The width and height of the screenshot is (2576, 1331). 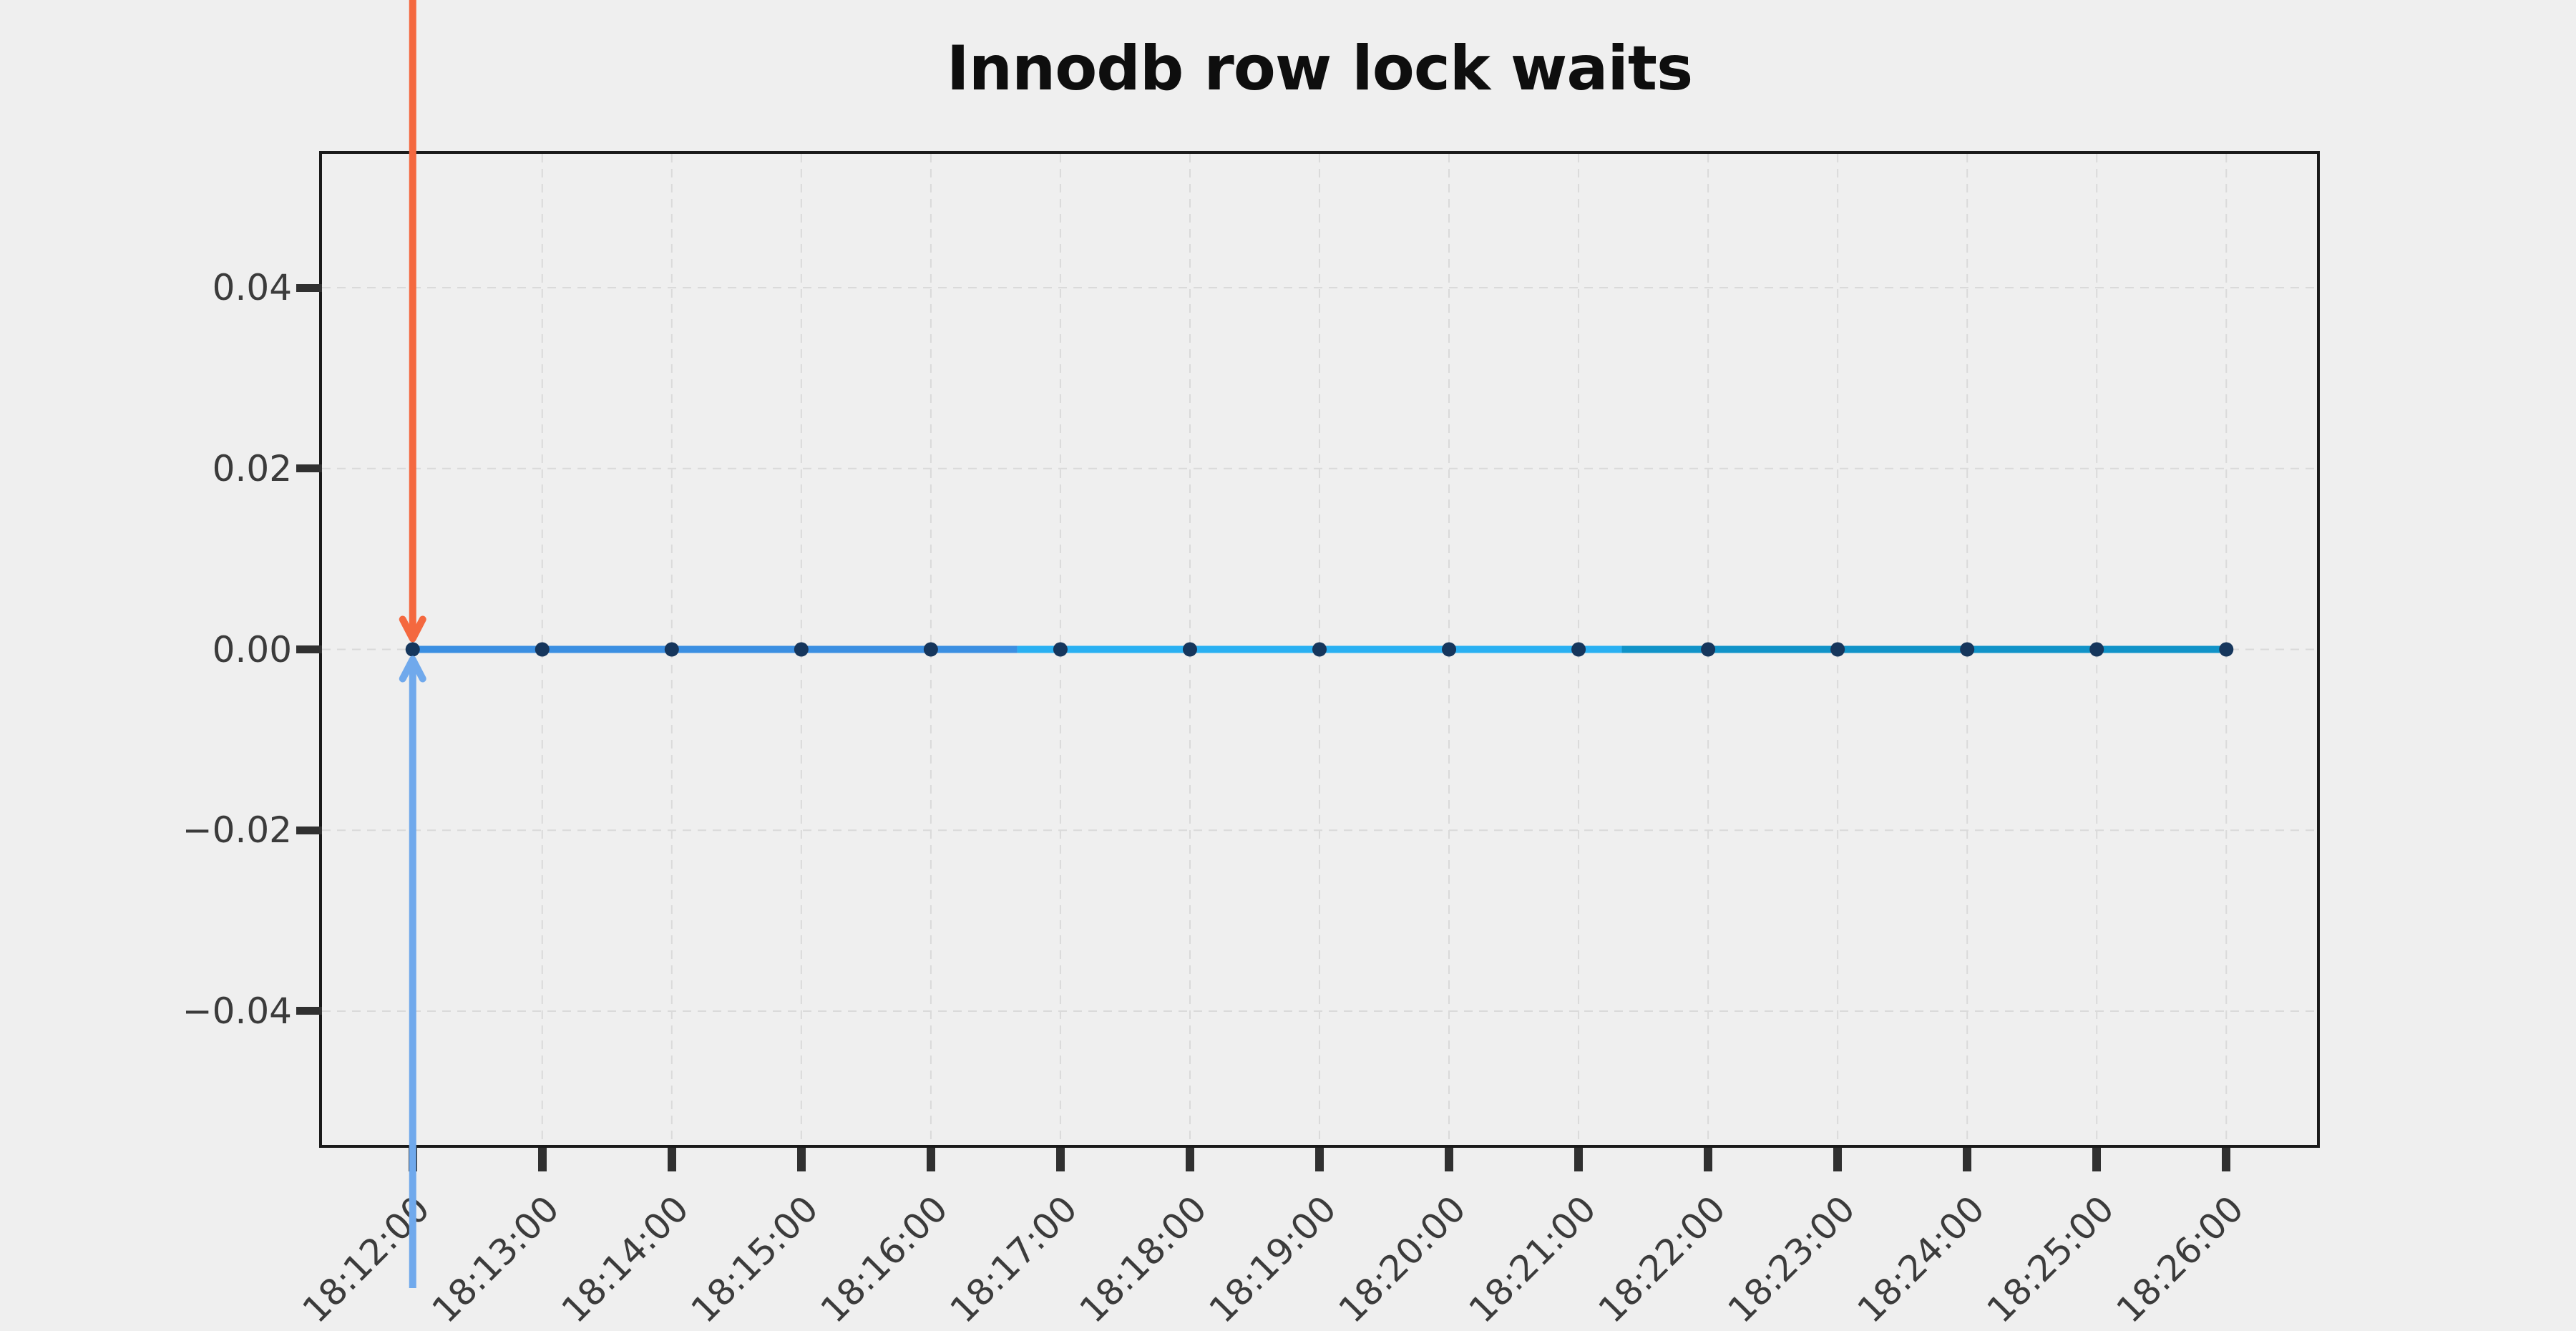 What do you see at coordinates (366, 1259) in the screenshot?
I see `x-tick-label: 18:12:00` at bounding box center [366, 1259].